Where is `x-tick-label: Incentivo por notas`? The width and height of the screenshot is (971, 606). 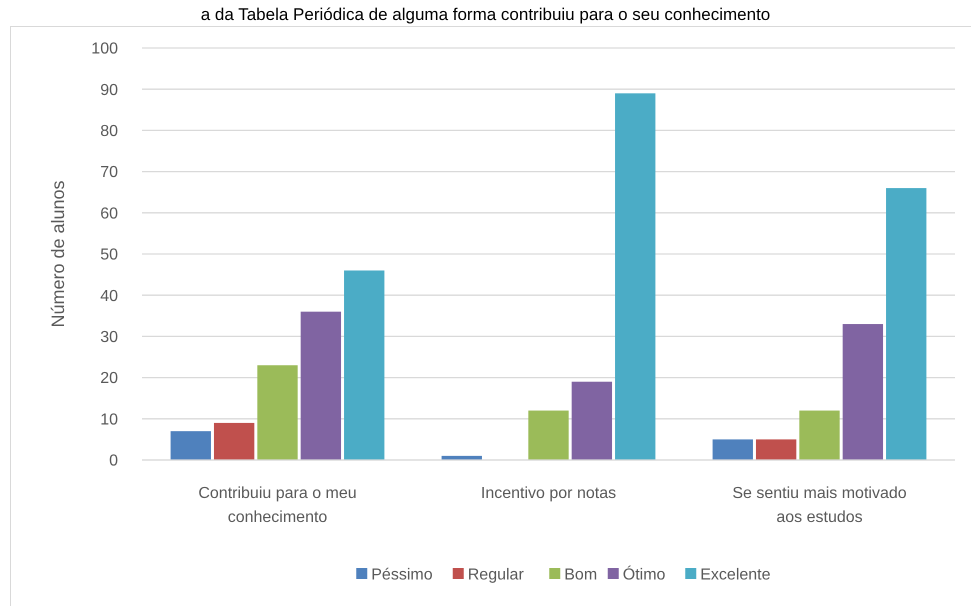 x-tick-label: Incentivo por notas is located at coordinates (548, 493).